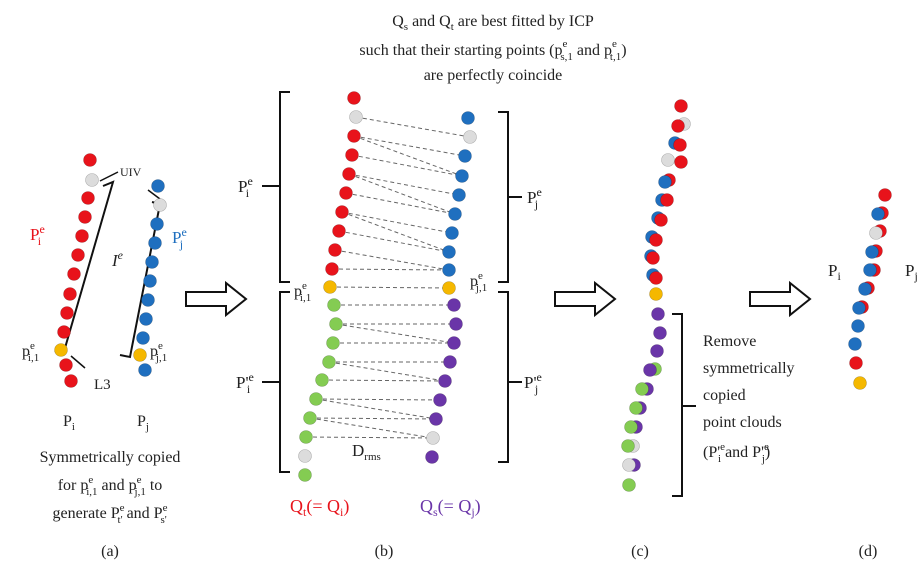  Describe the element at coordinates (493, 75) in the screenshot. I see `header-line-3: are perfectly coincide` at that location.